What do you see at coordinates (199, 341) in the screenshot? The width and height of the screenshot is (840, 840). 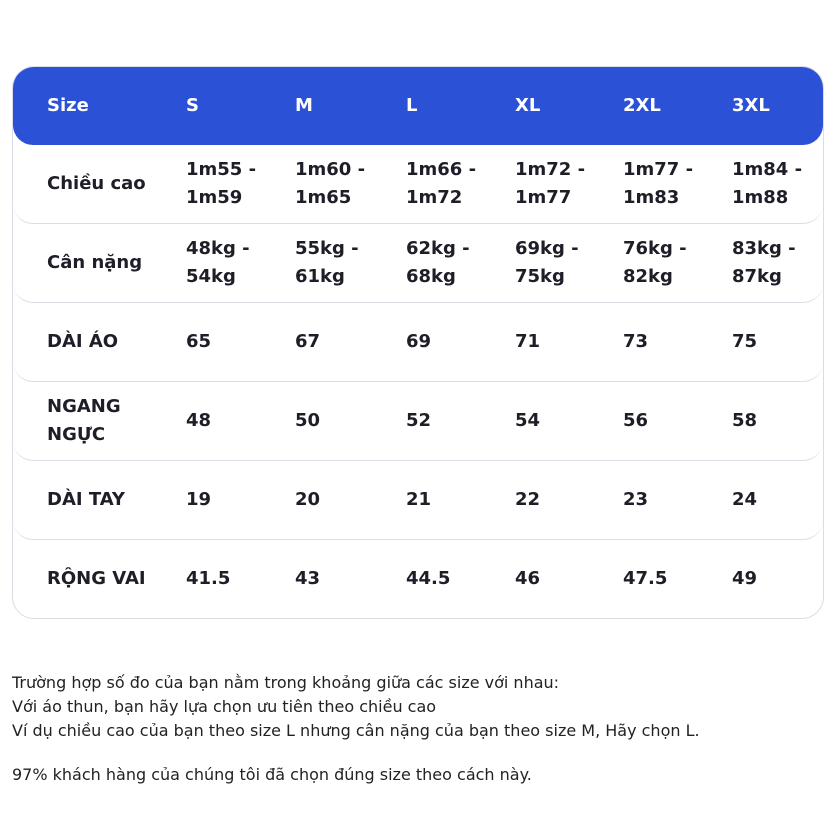 I see `table-cell: 65` at bounding box center [199, 341].